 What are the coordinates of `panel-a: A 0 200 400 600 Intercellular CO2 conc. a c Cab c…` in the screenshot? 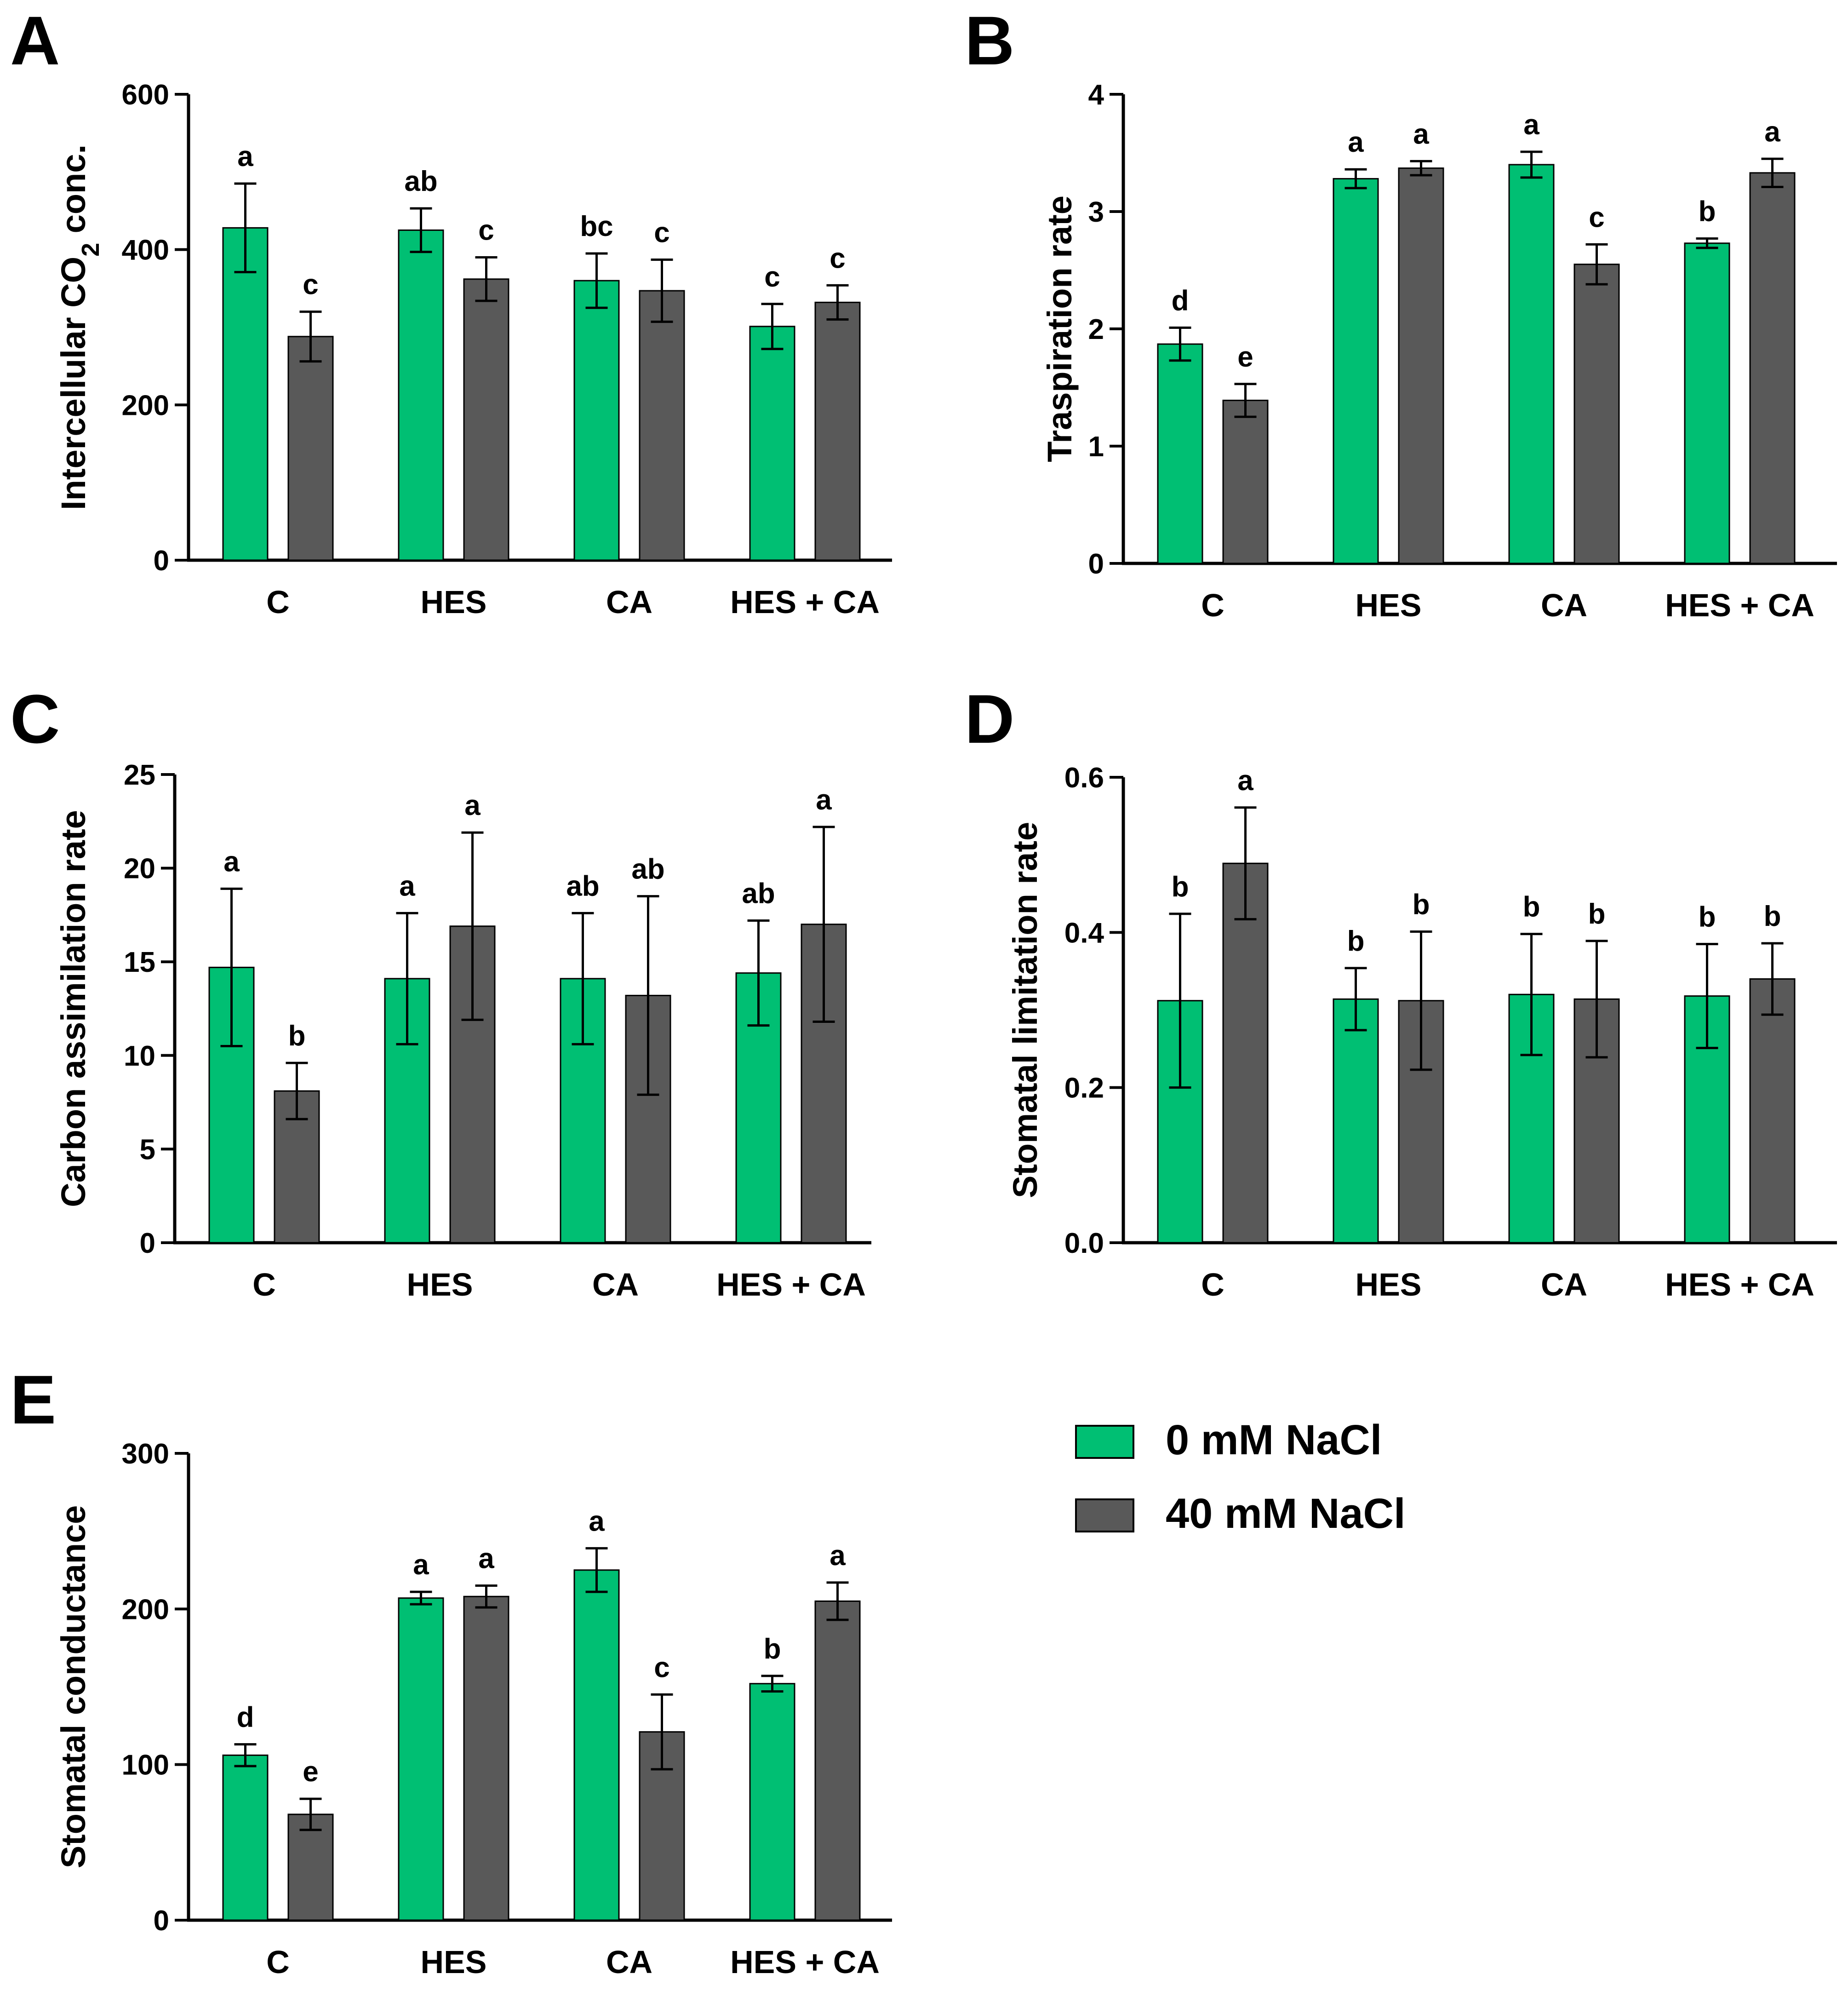 It's located at (451, 311).